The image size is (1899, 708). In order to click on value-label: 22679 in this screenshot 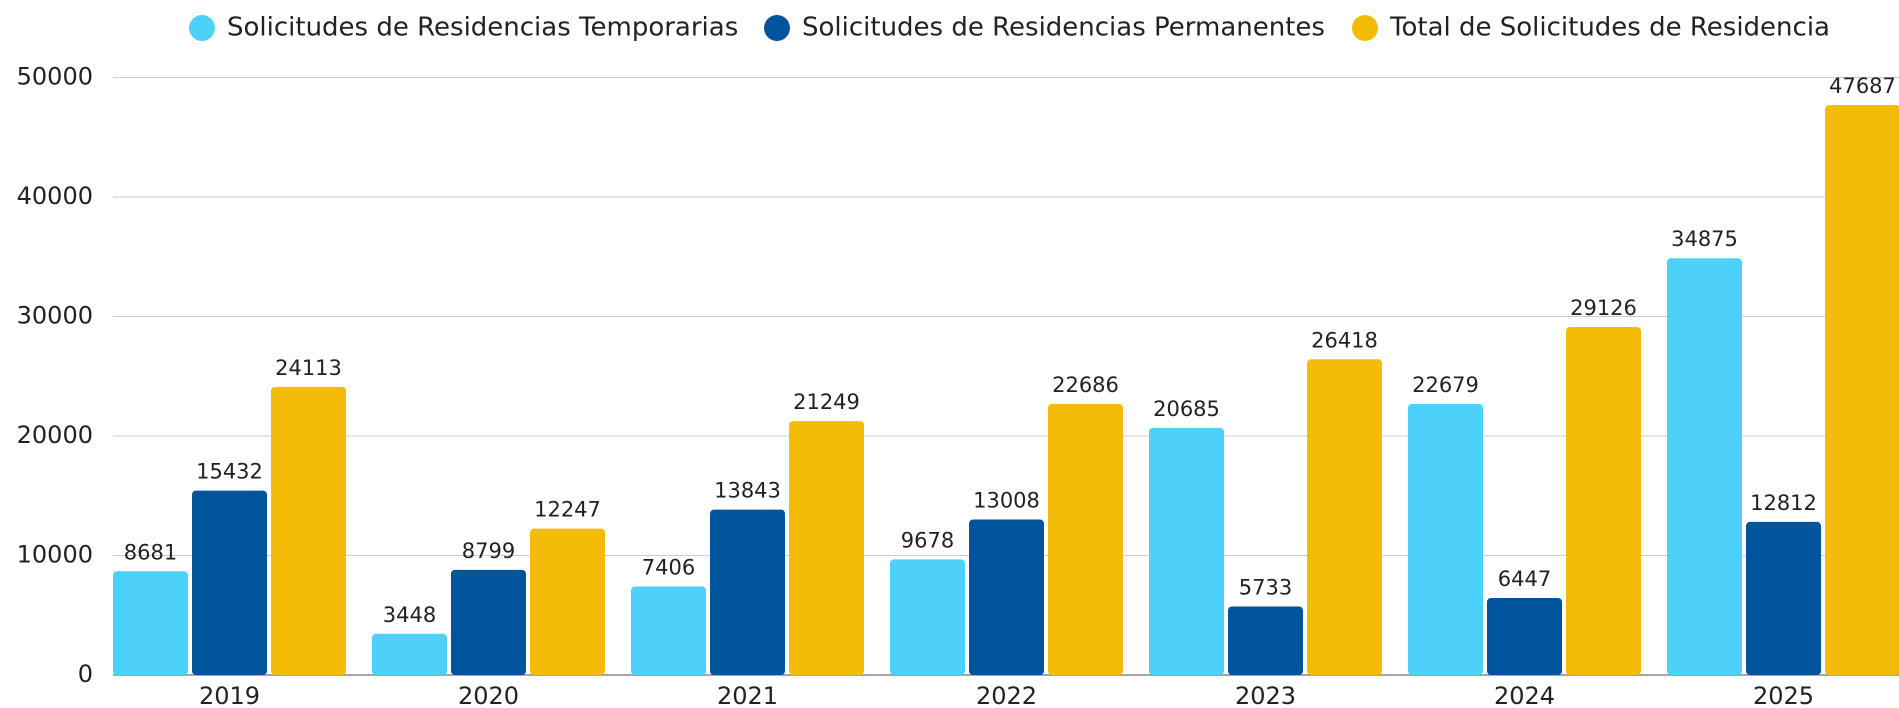, I will do `click(1445, 385)`.